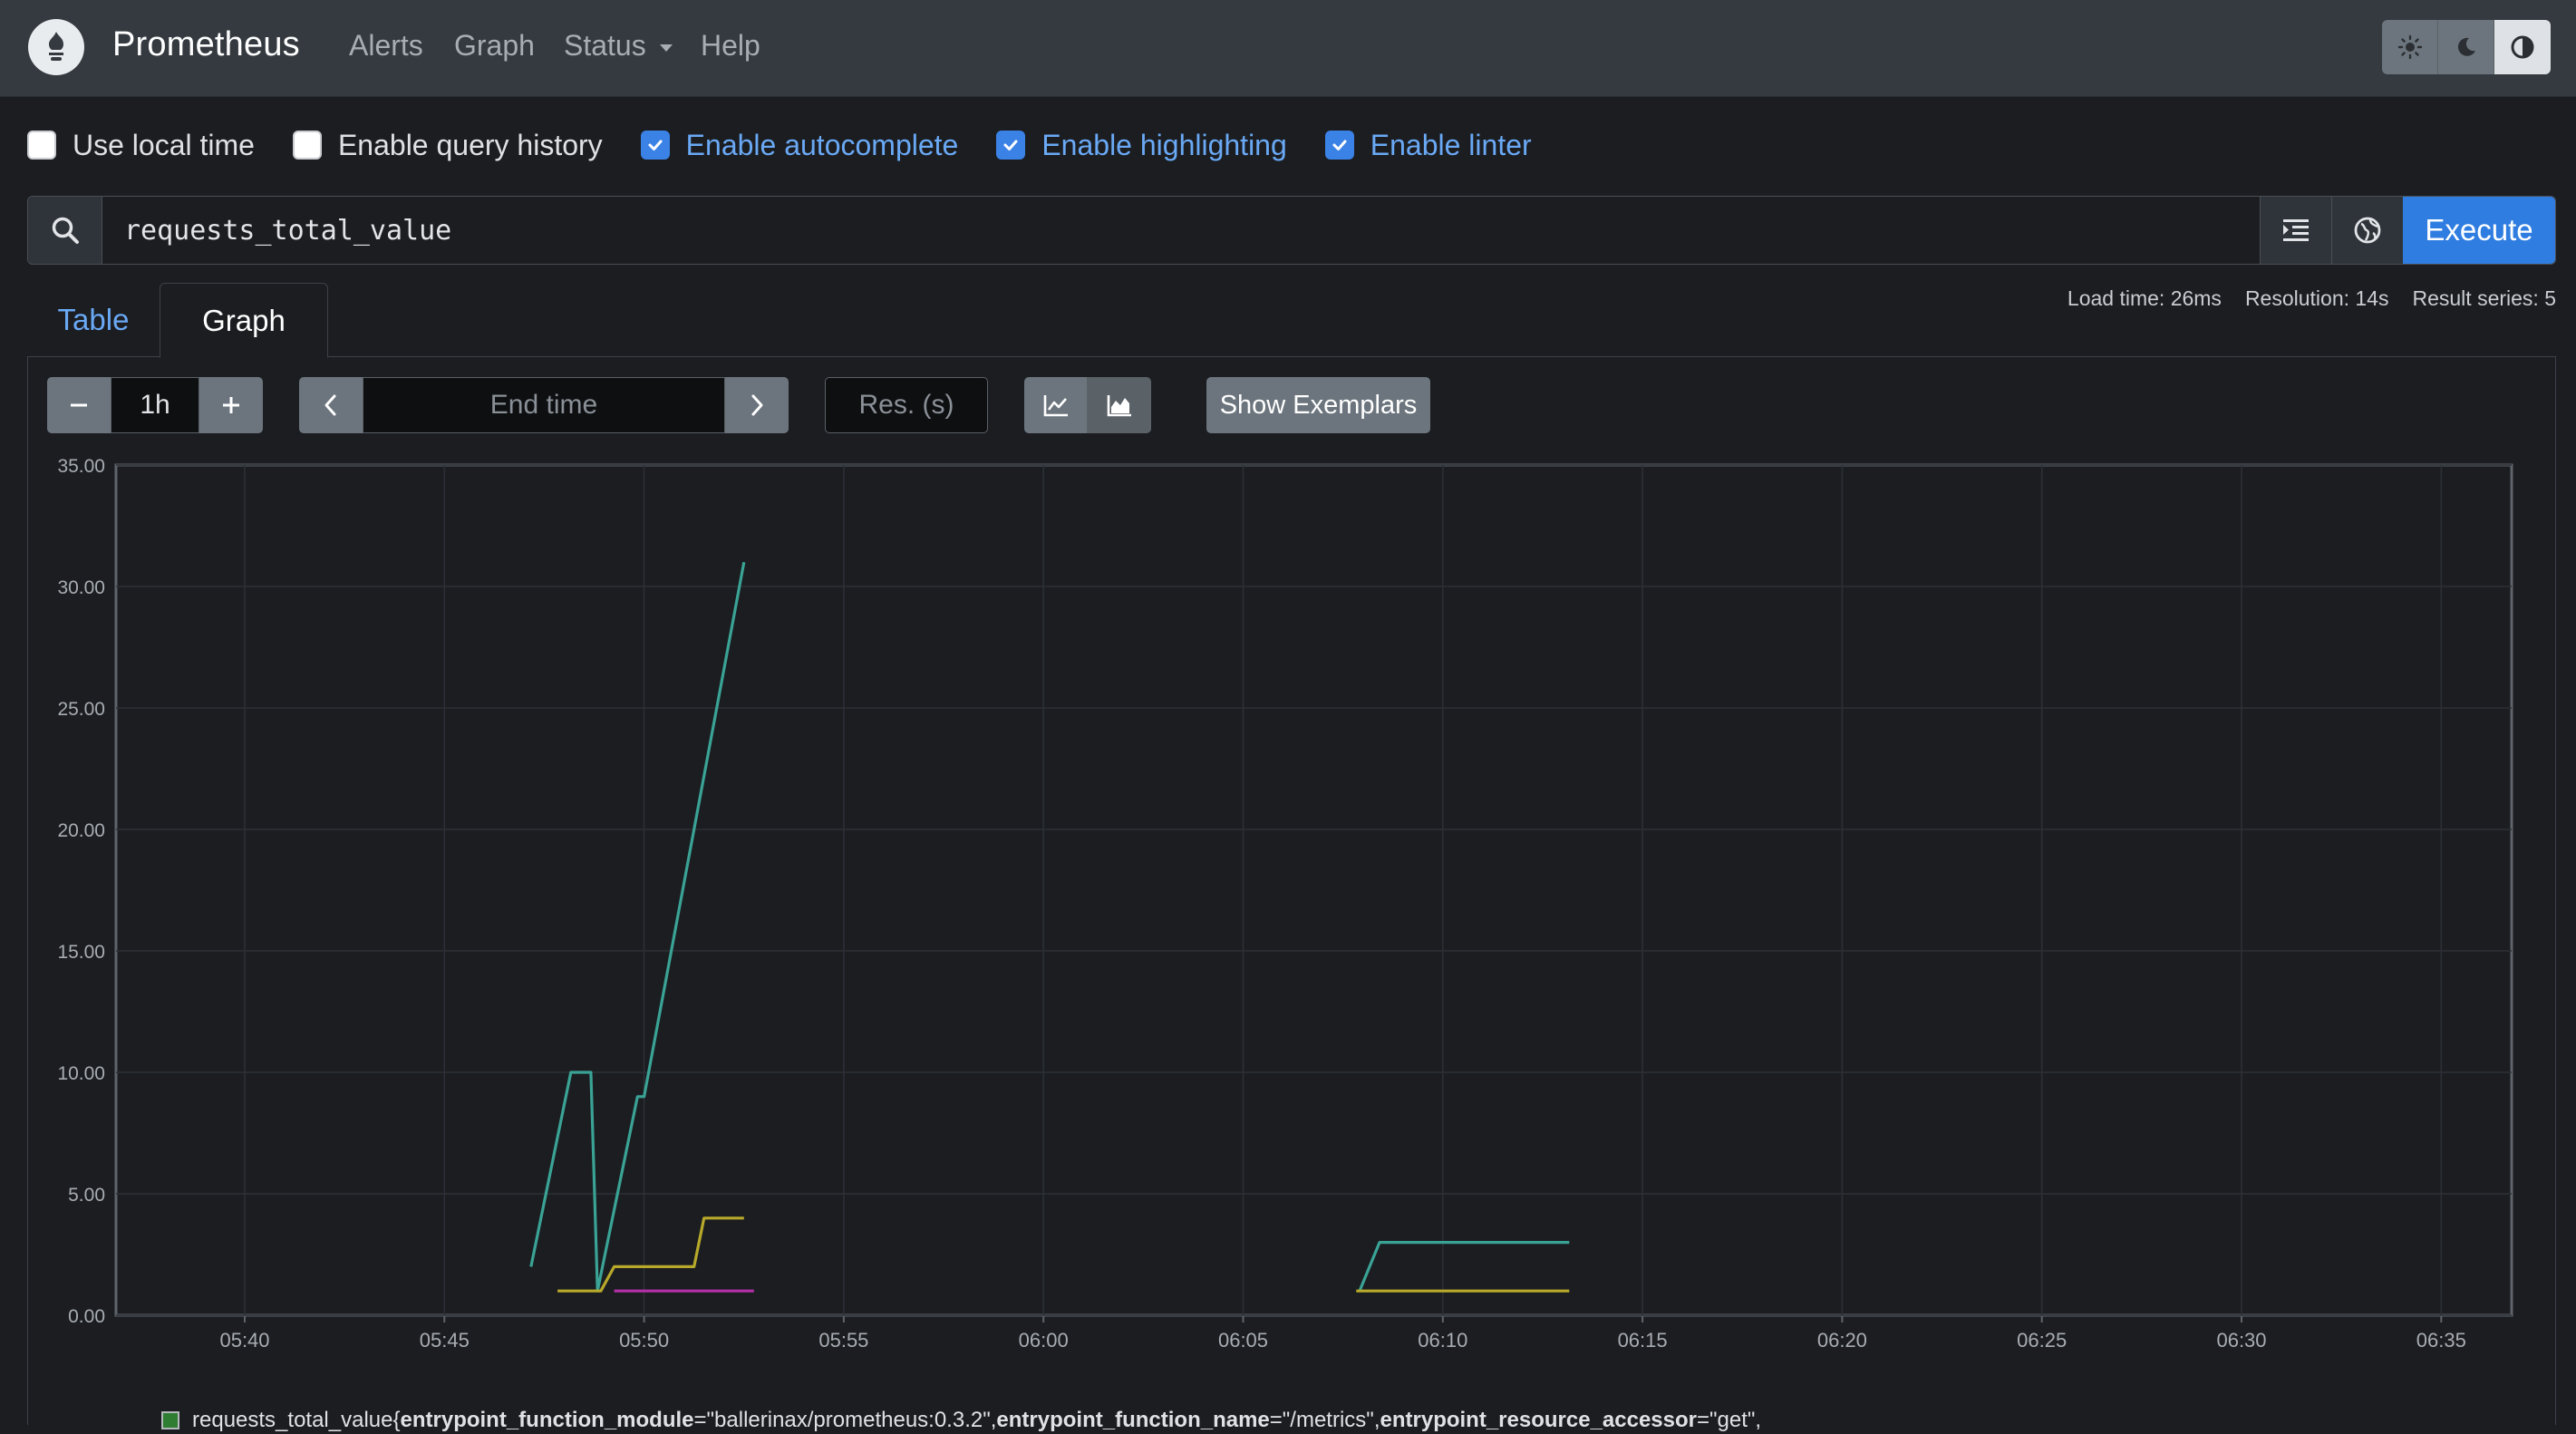 Image resolution: width=2576 pixels, height=1434 pixels. What do you see at coordinates (1243, 1340) in the screenshot?
I see `x-tick-label: 06:05` at bounding box center [1243, 1340].